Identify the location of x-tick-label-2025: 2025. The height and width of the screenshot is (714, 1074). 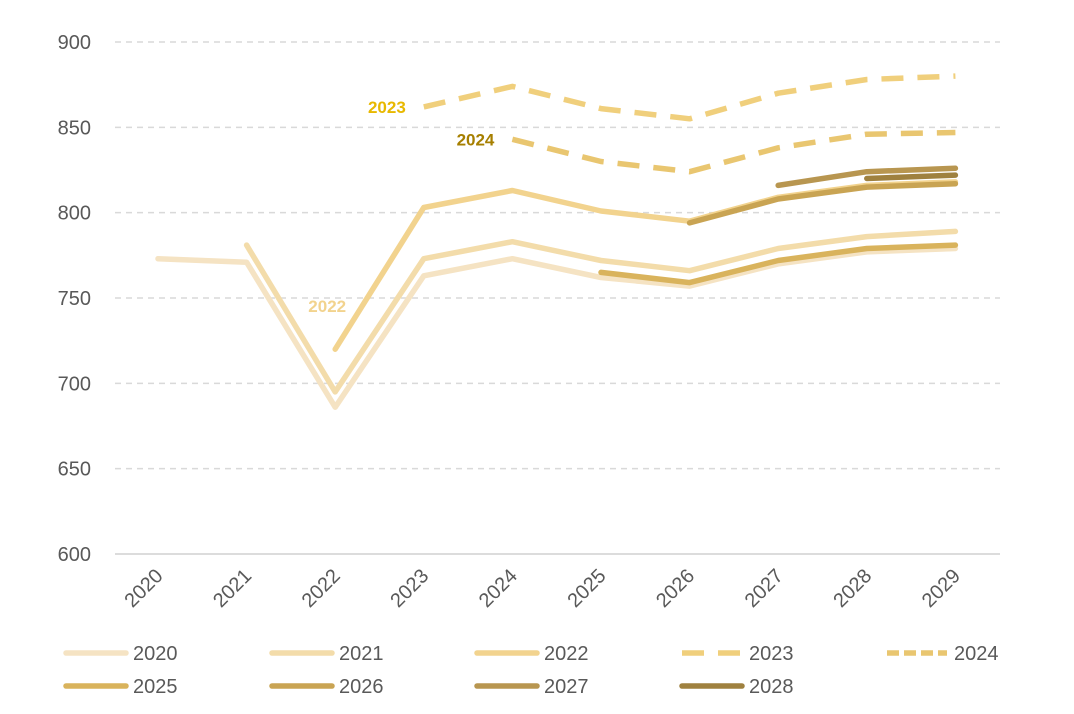
(587, 588).